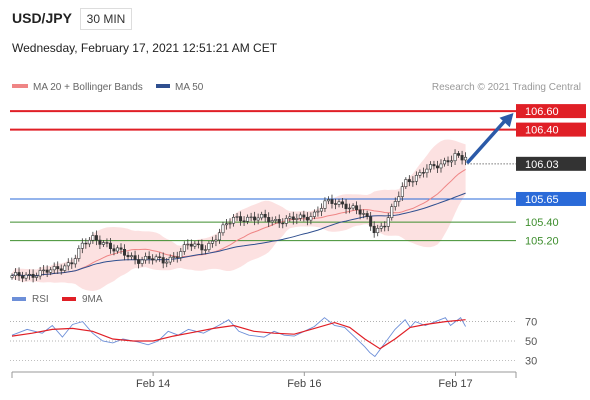  I want to click on ma20-legend-swatch, so click(20, 86).